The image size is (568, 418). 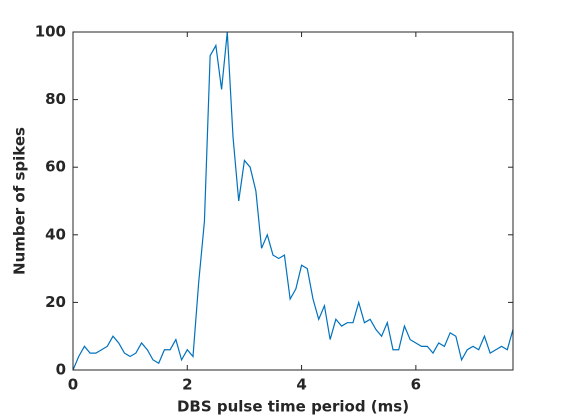 What do you see at coordinates (187, 385) in the screenshot?
I see `x-tick-label: 2` at bounding box center [187, 385].